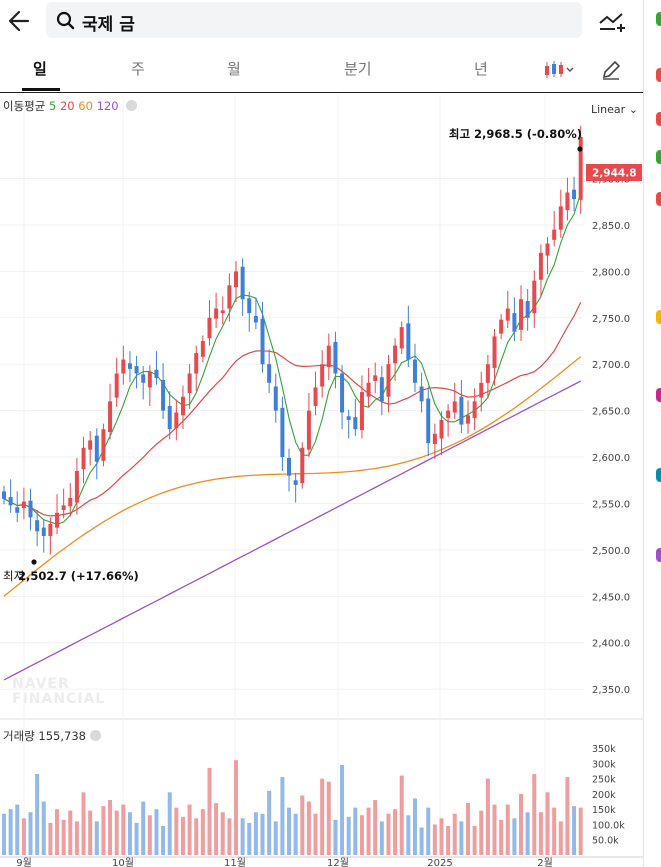 This screenshot has height=867, width=661. I want to click on back-button, so click(20, 21).